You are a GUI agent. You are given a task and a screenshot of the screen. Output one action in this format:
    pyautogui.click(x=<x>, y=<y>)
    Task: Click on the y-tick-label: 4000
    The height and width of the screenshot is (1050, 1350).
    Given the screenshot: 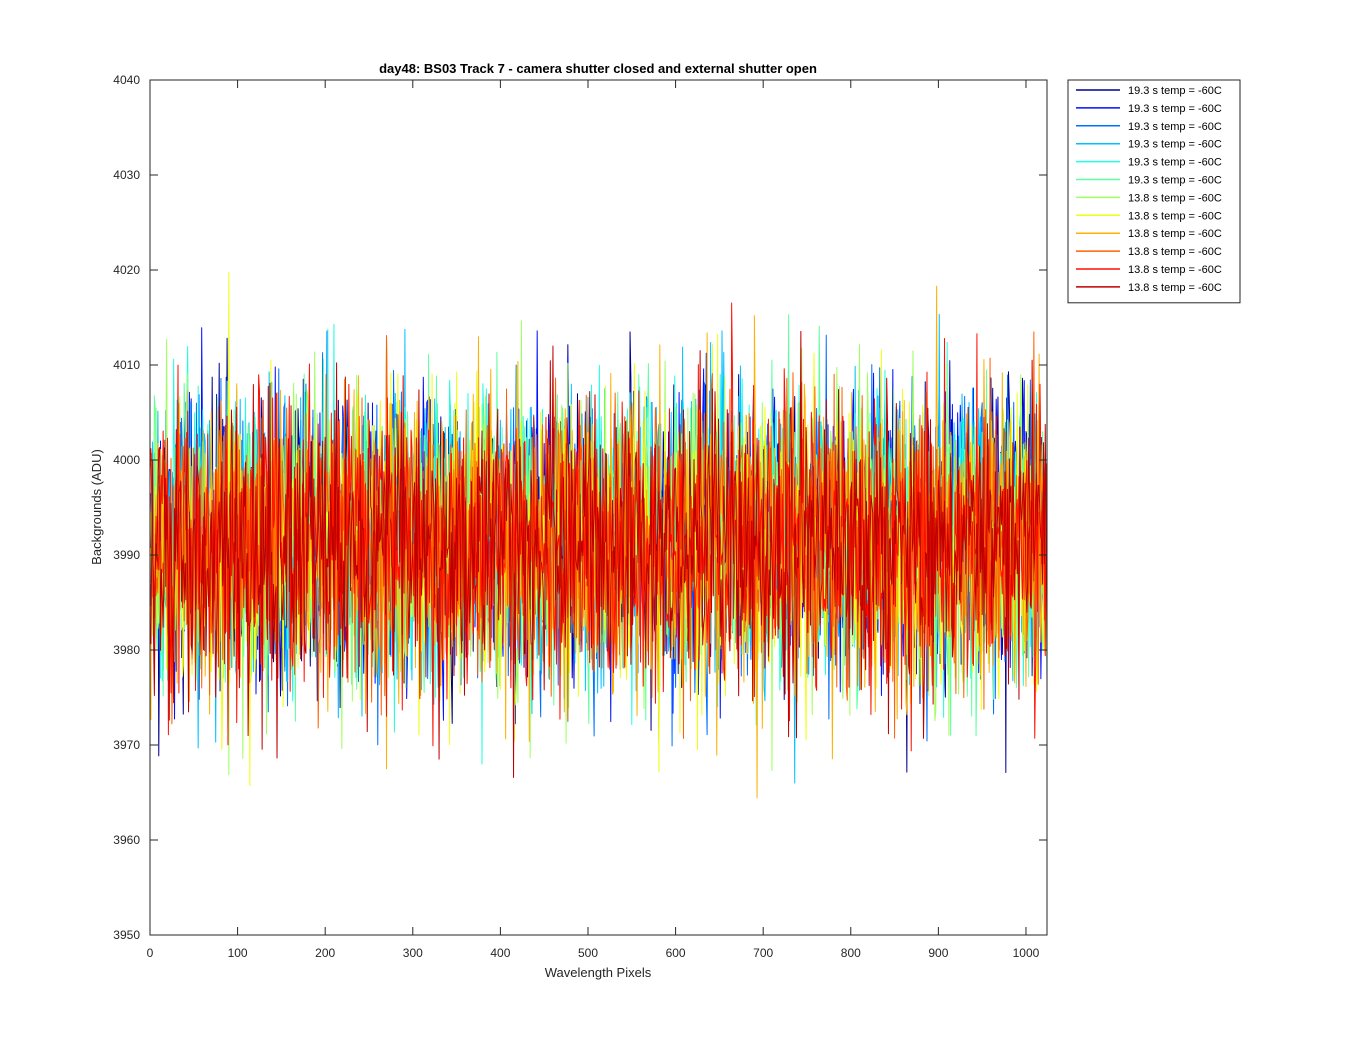 What is the action you would take?
    pyautogui.click(x=126, y=460)
    